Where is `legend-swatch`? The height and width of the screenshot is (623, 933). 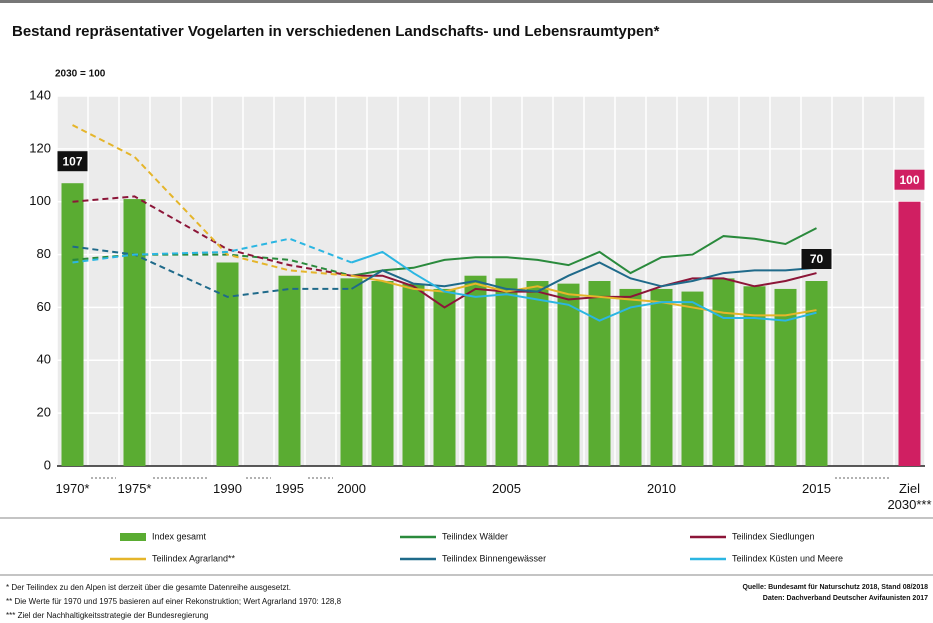 legend-swatch is located at coordinates (133, 537).